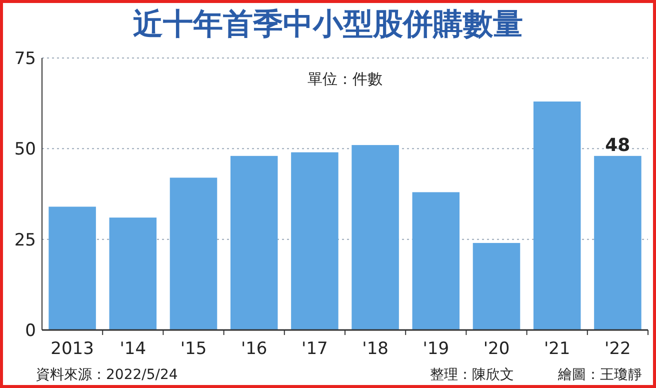 Image resolution: width=656 pixels, height=388 pixels. Describe the element at coordinates (345, 79) in the screenshot. I see `annotation: 單位：件數` at that location.